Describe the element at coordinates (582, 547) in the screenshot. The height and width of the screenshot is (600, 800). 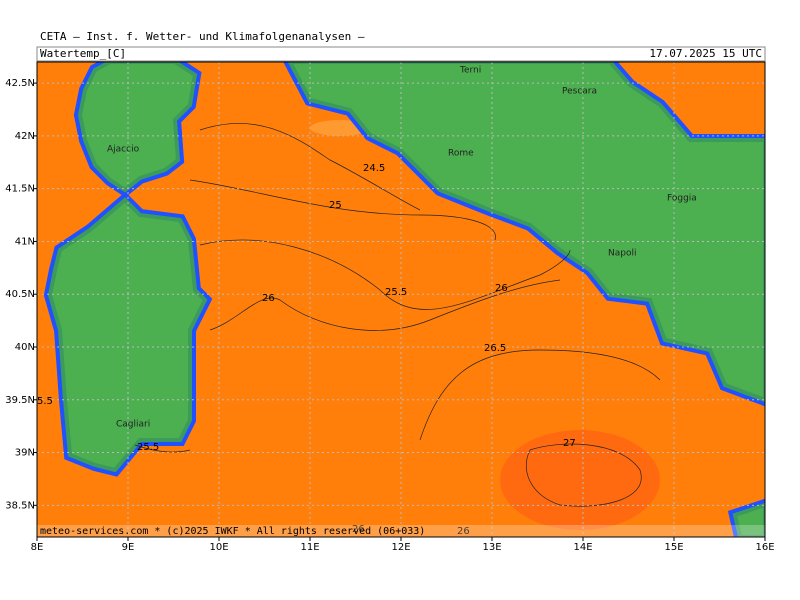
I see `x-tick-label: 14E` at that location.